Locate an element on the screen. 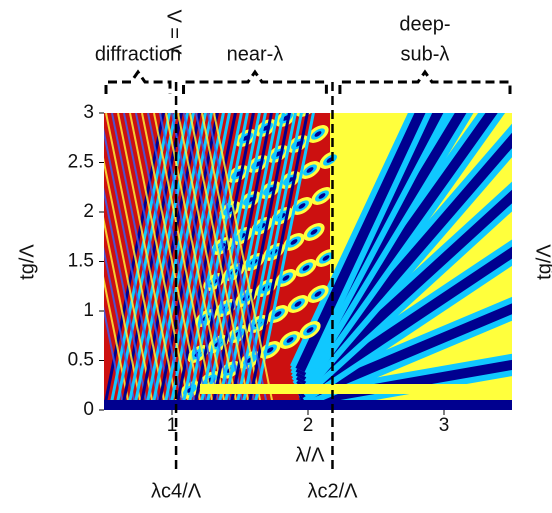 Image resolution: width=552 pixels, height=513 pixels. y-tick-label: 1 is located at coordinates (88, 310).